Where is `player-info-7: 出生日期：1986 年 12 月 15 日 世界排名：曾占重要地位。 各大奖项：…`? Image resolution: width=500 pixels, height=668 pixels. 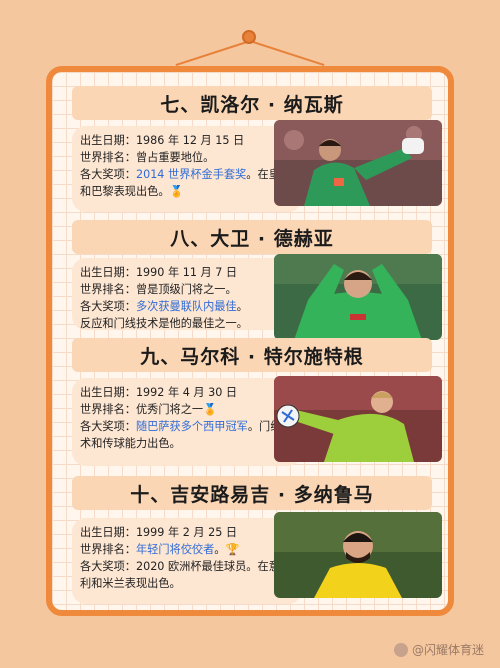 player-info-7: 出生日期：1986 年 12 月 15 日 世界排名：曾占重要地位。 各大奖项：… is located at coordinates (187, 169).